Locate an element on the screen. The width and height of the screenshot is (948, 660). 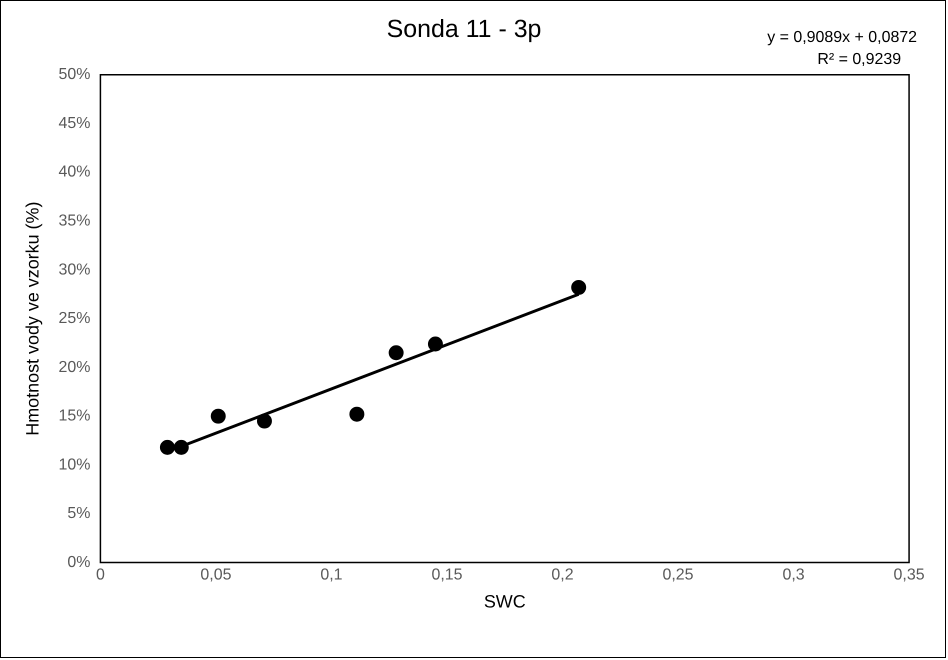
x-tick-label: 0,05 is located at coordinates (216, 575).